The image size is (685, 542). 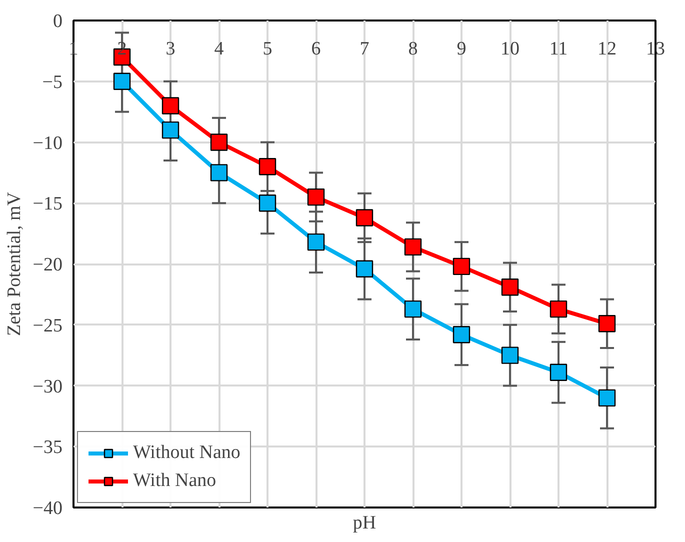 I want to click on x-tick-label: 3, so click(x=171, y=49).